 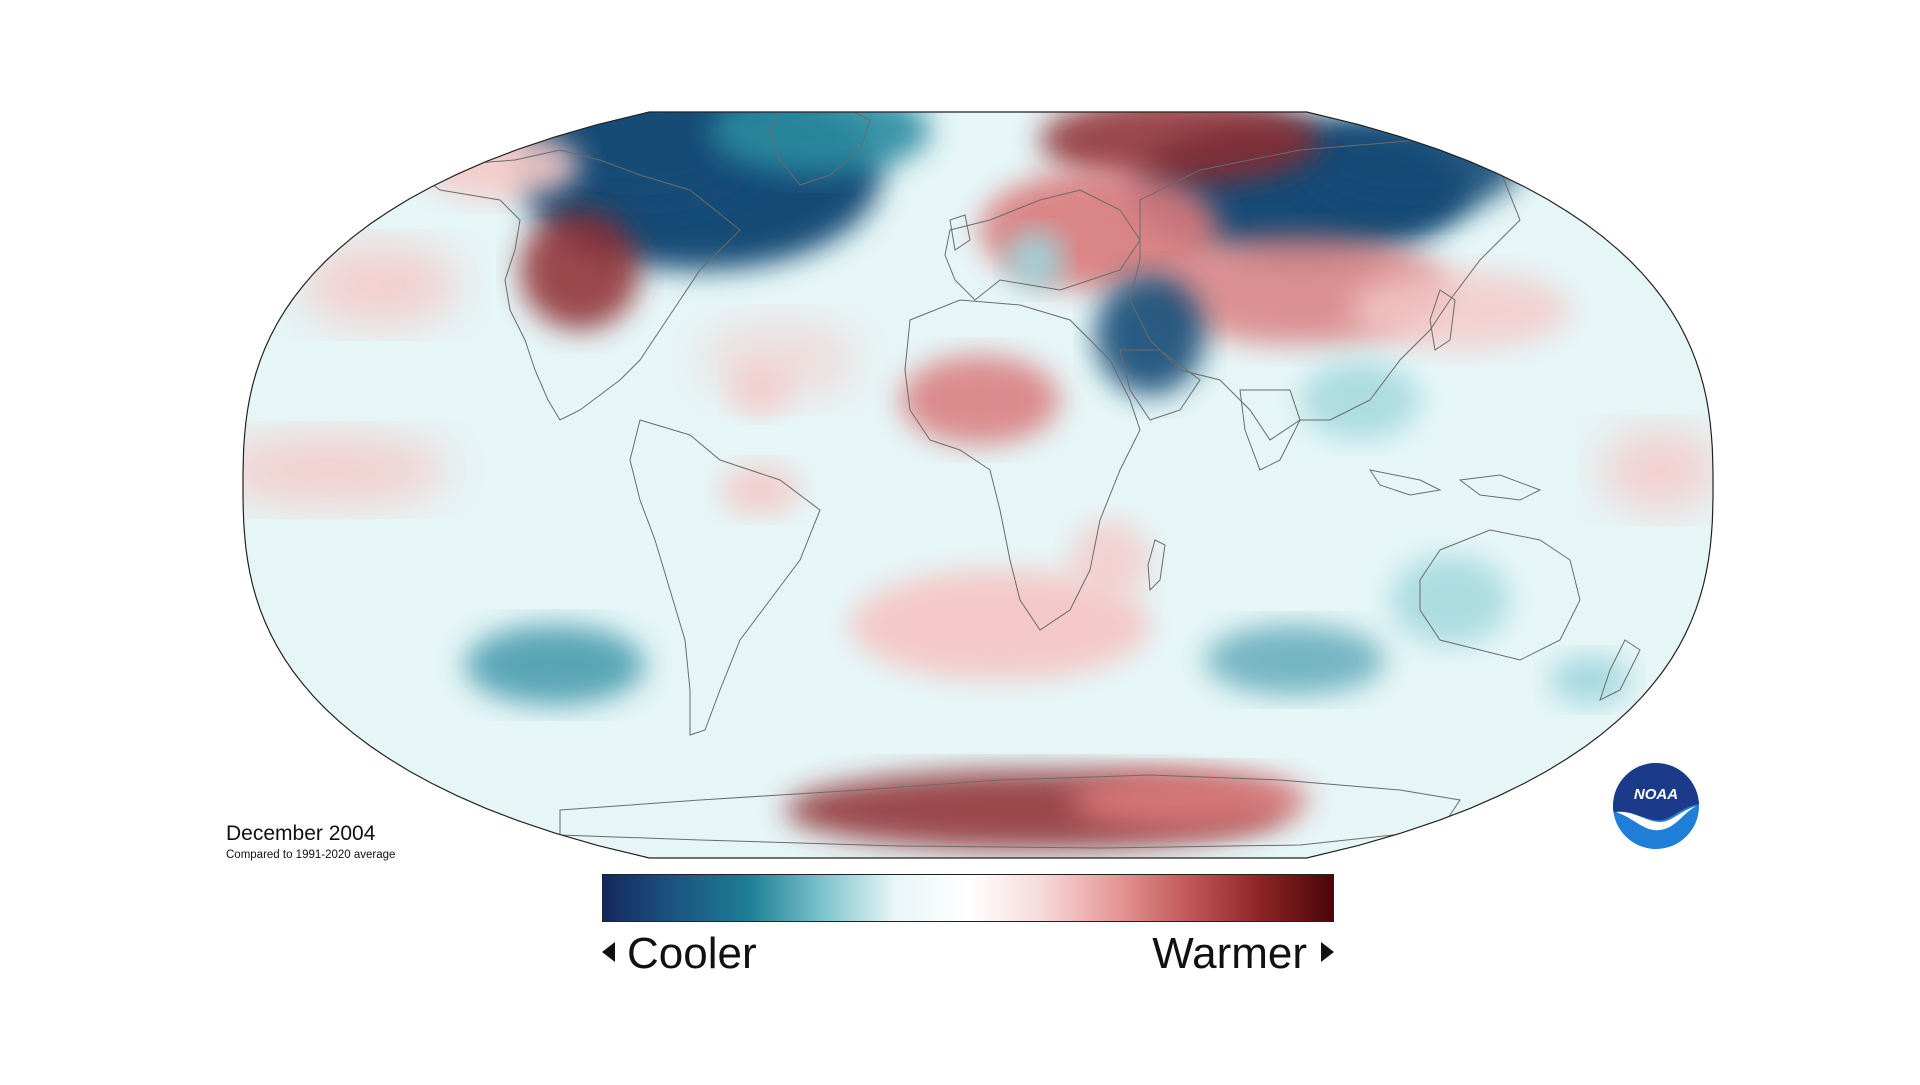 I want to click on left-triangle-icon, so click(x=608, y=952).